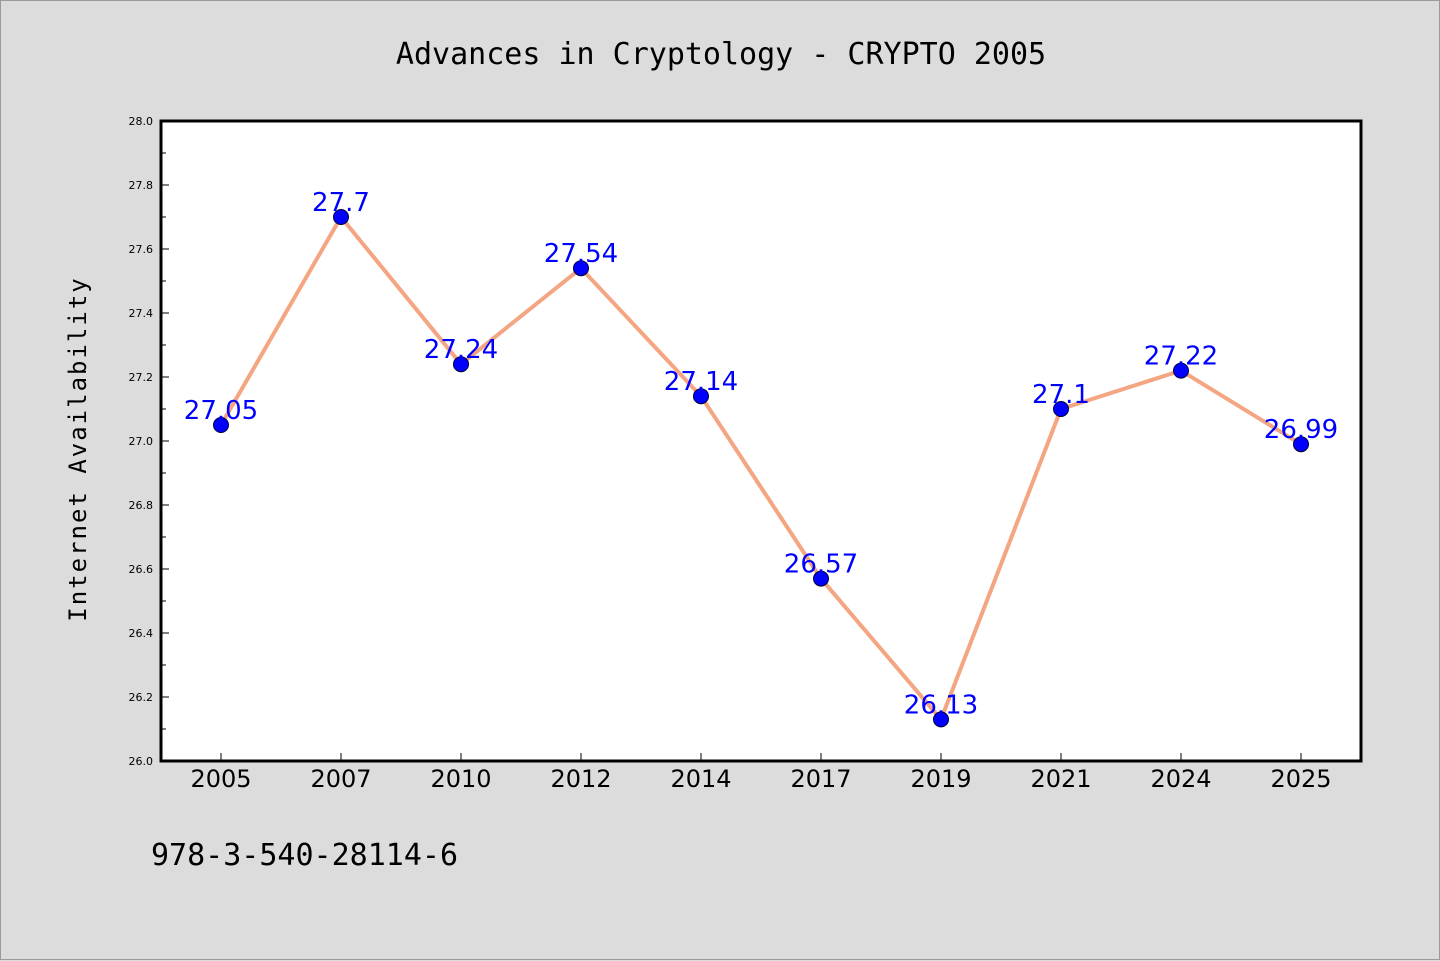  What do you see at coordinates (581, 254) in the screenshot?
I see `data-label: 27.54` at bounding box center [581, 254].